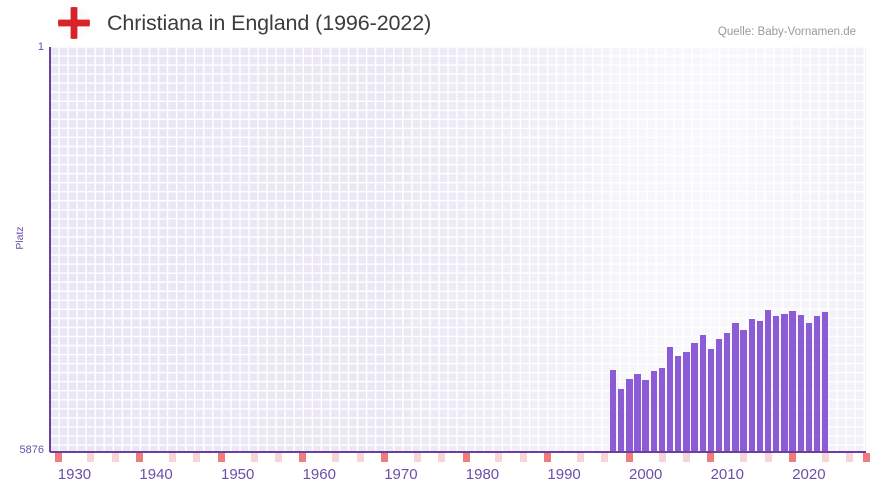  What do you see at coordinates (156, 474) in the screenshot?
I see `x-axis-tick-label: 1940` at bounding box center [156, 474].